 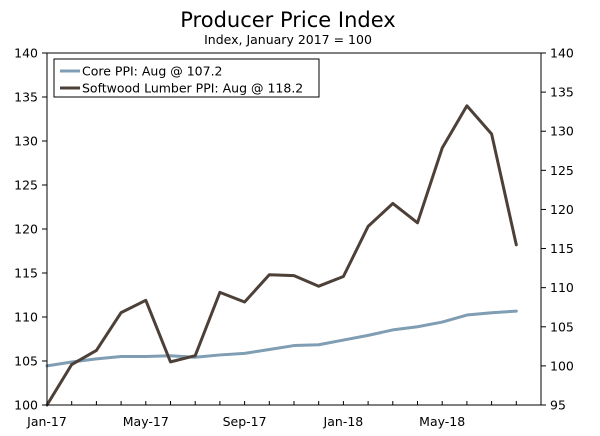 What do you see at coordinates (562, 131) in the screenshot?
I see `right-tick-label-130: 130` at bounding box center [562, 131].